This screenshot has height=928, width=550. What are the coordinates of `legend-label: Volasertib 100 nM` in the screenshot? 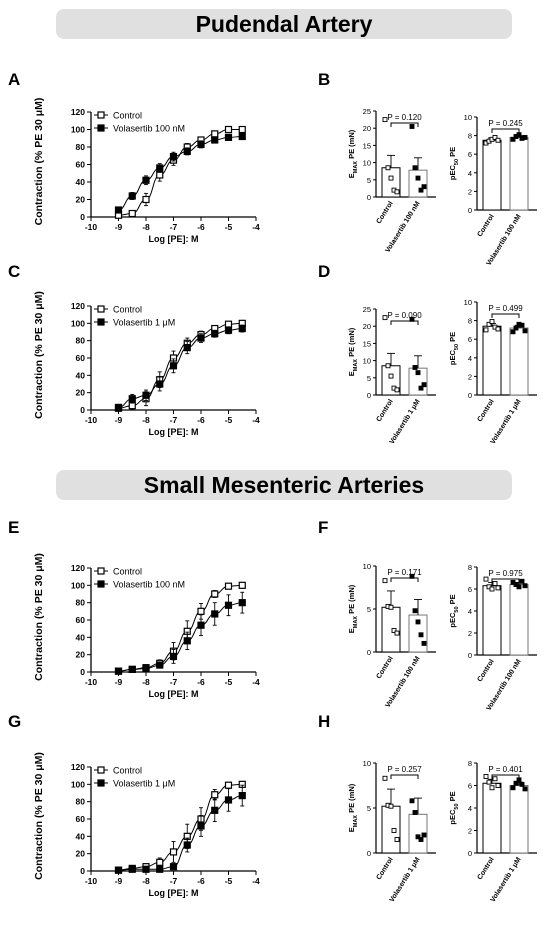 It's located at (149, 585).